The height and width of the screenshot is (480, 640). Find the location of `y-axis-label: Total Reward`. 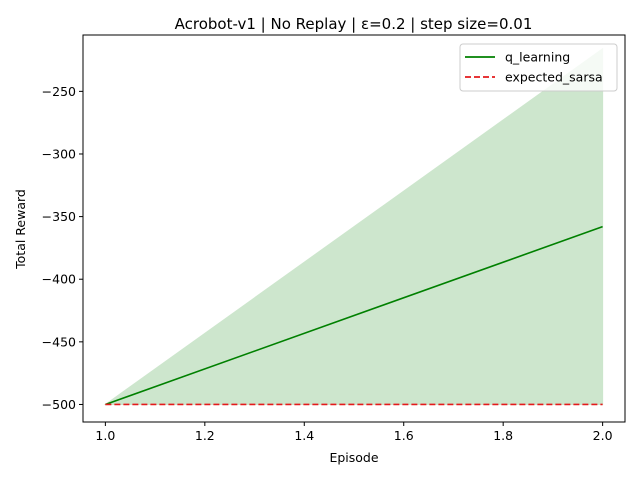

y-axis-label: Total Reward is located at coordinates (20, 229).